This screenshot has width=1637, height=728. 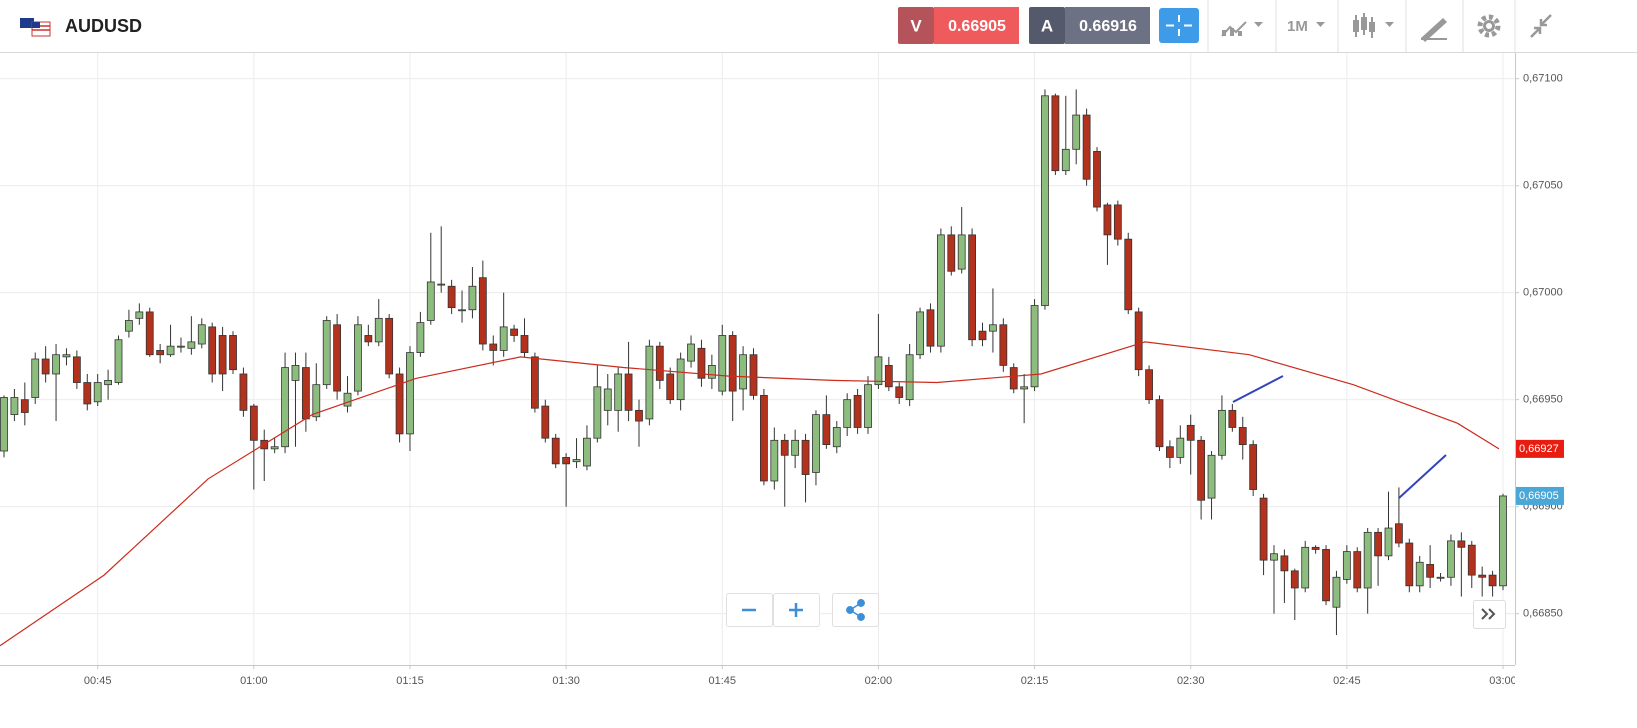 I want to click on chart-type-button, so click(x=1242, y=29).